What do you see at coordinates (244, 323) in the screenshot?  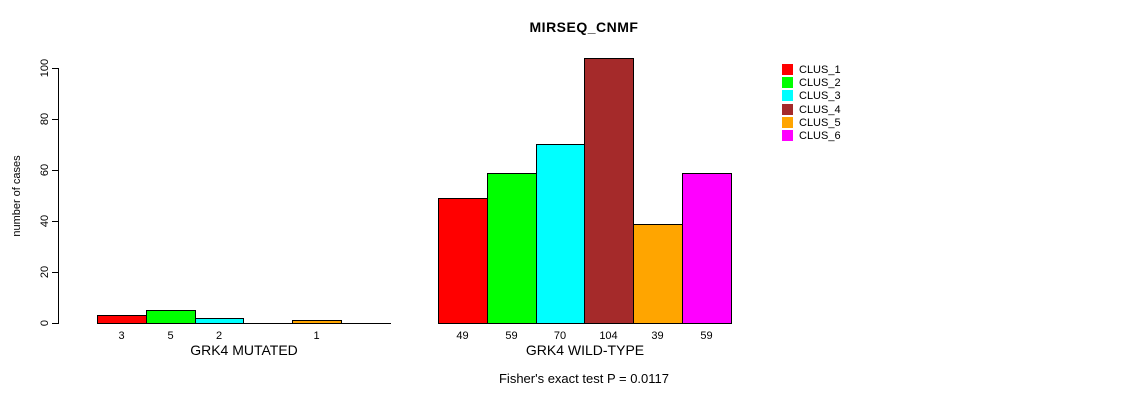 I see `group-baseline` at bounding box center [244, 323].